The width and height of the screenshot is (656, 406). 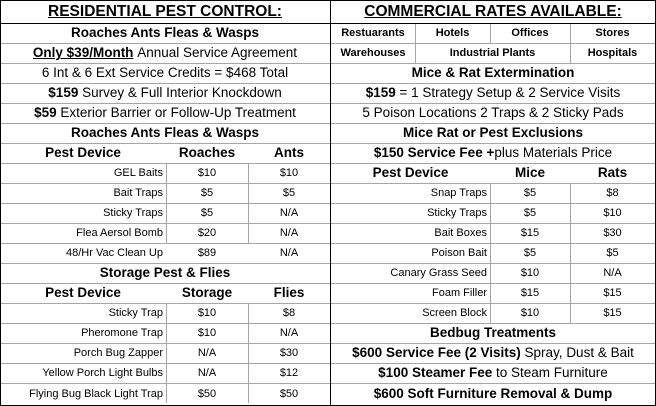 What do you see at coordinates (289, 153) in the screenshot?
I see `roaches-col-ants-header: Ants` at bounding box center [289, 153].